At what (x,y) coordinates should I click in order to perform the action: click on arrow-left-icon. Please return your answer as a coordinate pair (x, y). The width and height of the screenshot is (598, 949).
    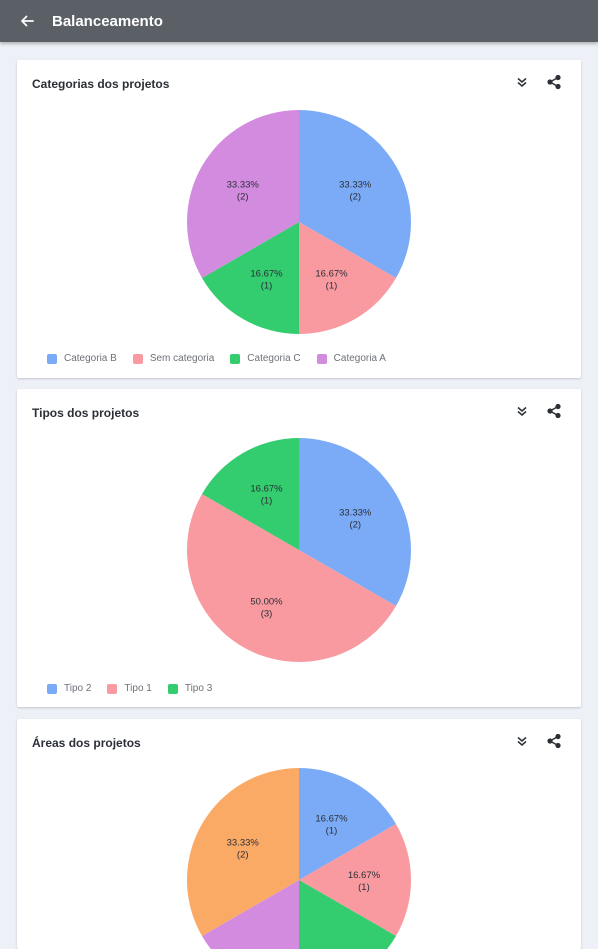
    Looking at the image, I should click on (27, 21).